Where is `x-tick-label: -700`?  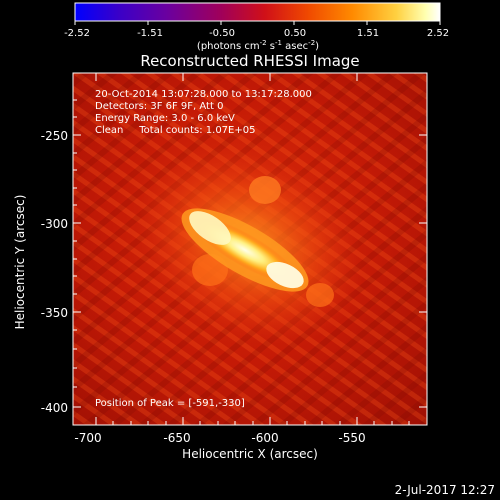 x-tick-label: -700 is located at coordinates (87, 438).